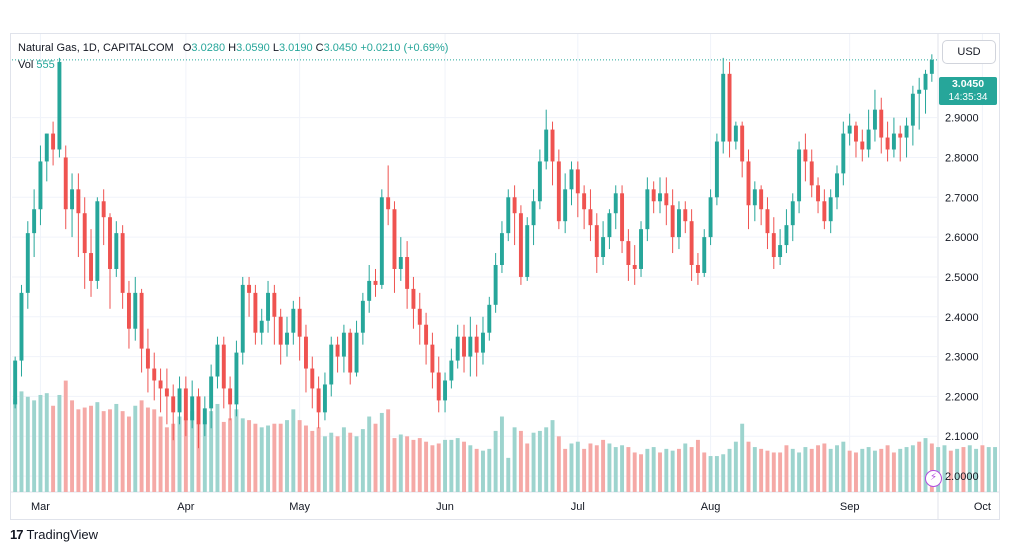 This screenshot has height=555, width=1012. I want to click on currency-button: USD, so click(969, 52).